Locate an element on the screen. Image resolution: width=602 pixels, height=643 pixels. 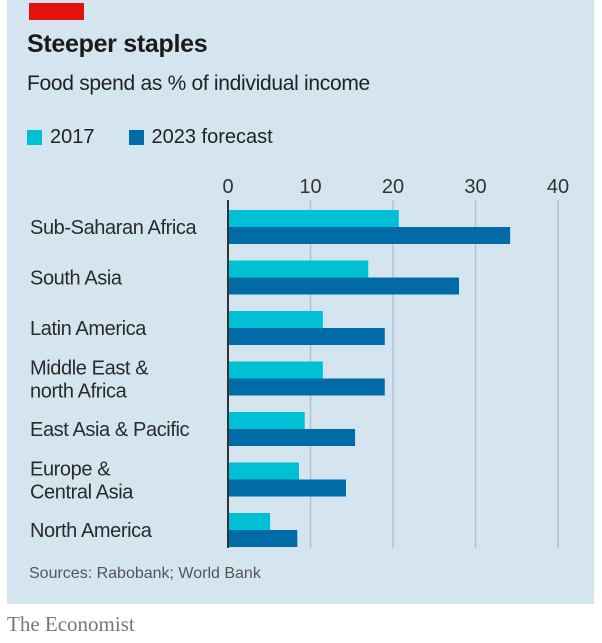
category-label: Europe & Central Asia is located at coordinates (82, 481).